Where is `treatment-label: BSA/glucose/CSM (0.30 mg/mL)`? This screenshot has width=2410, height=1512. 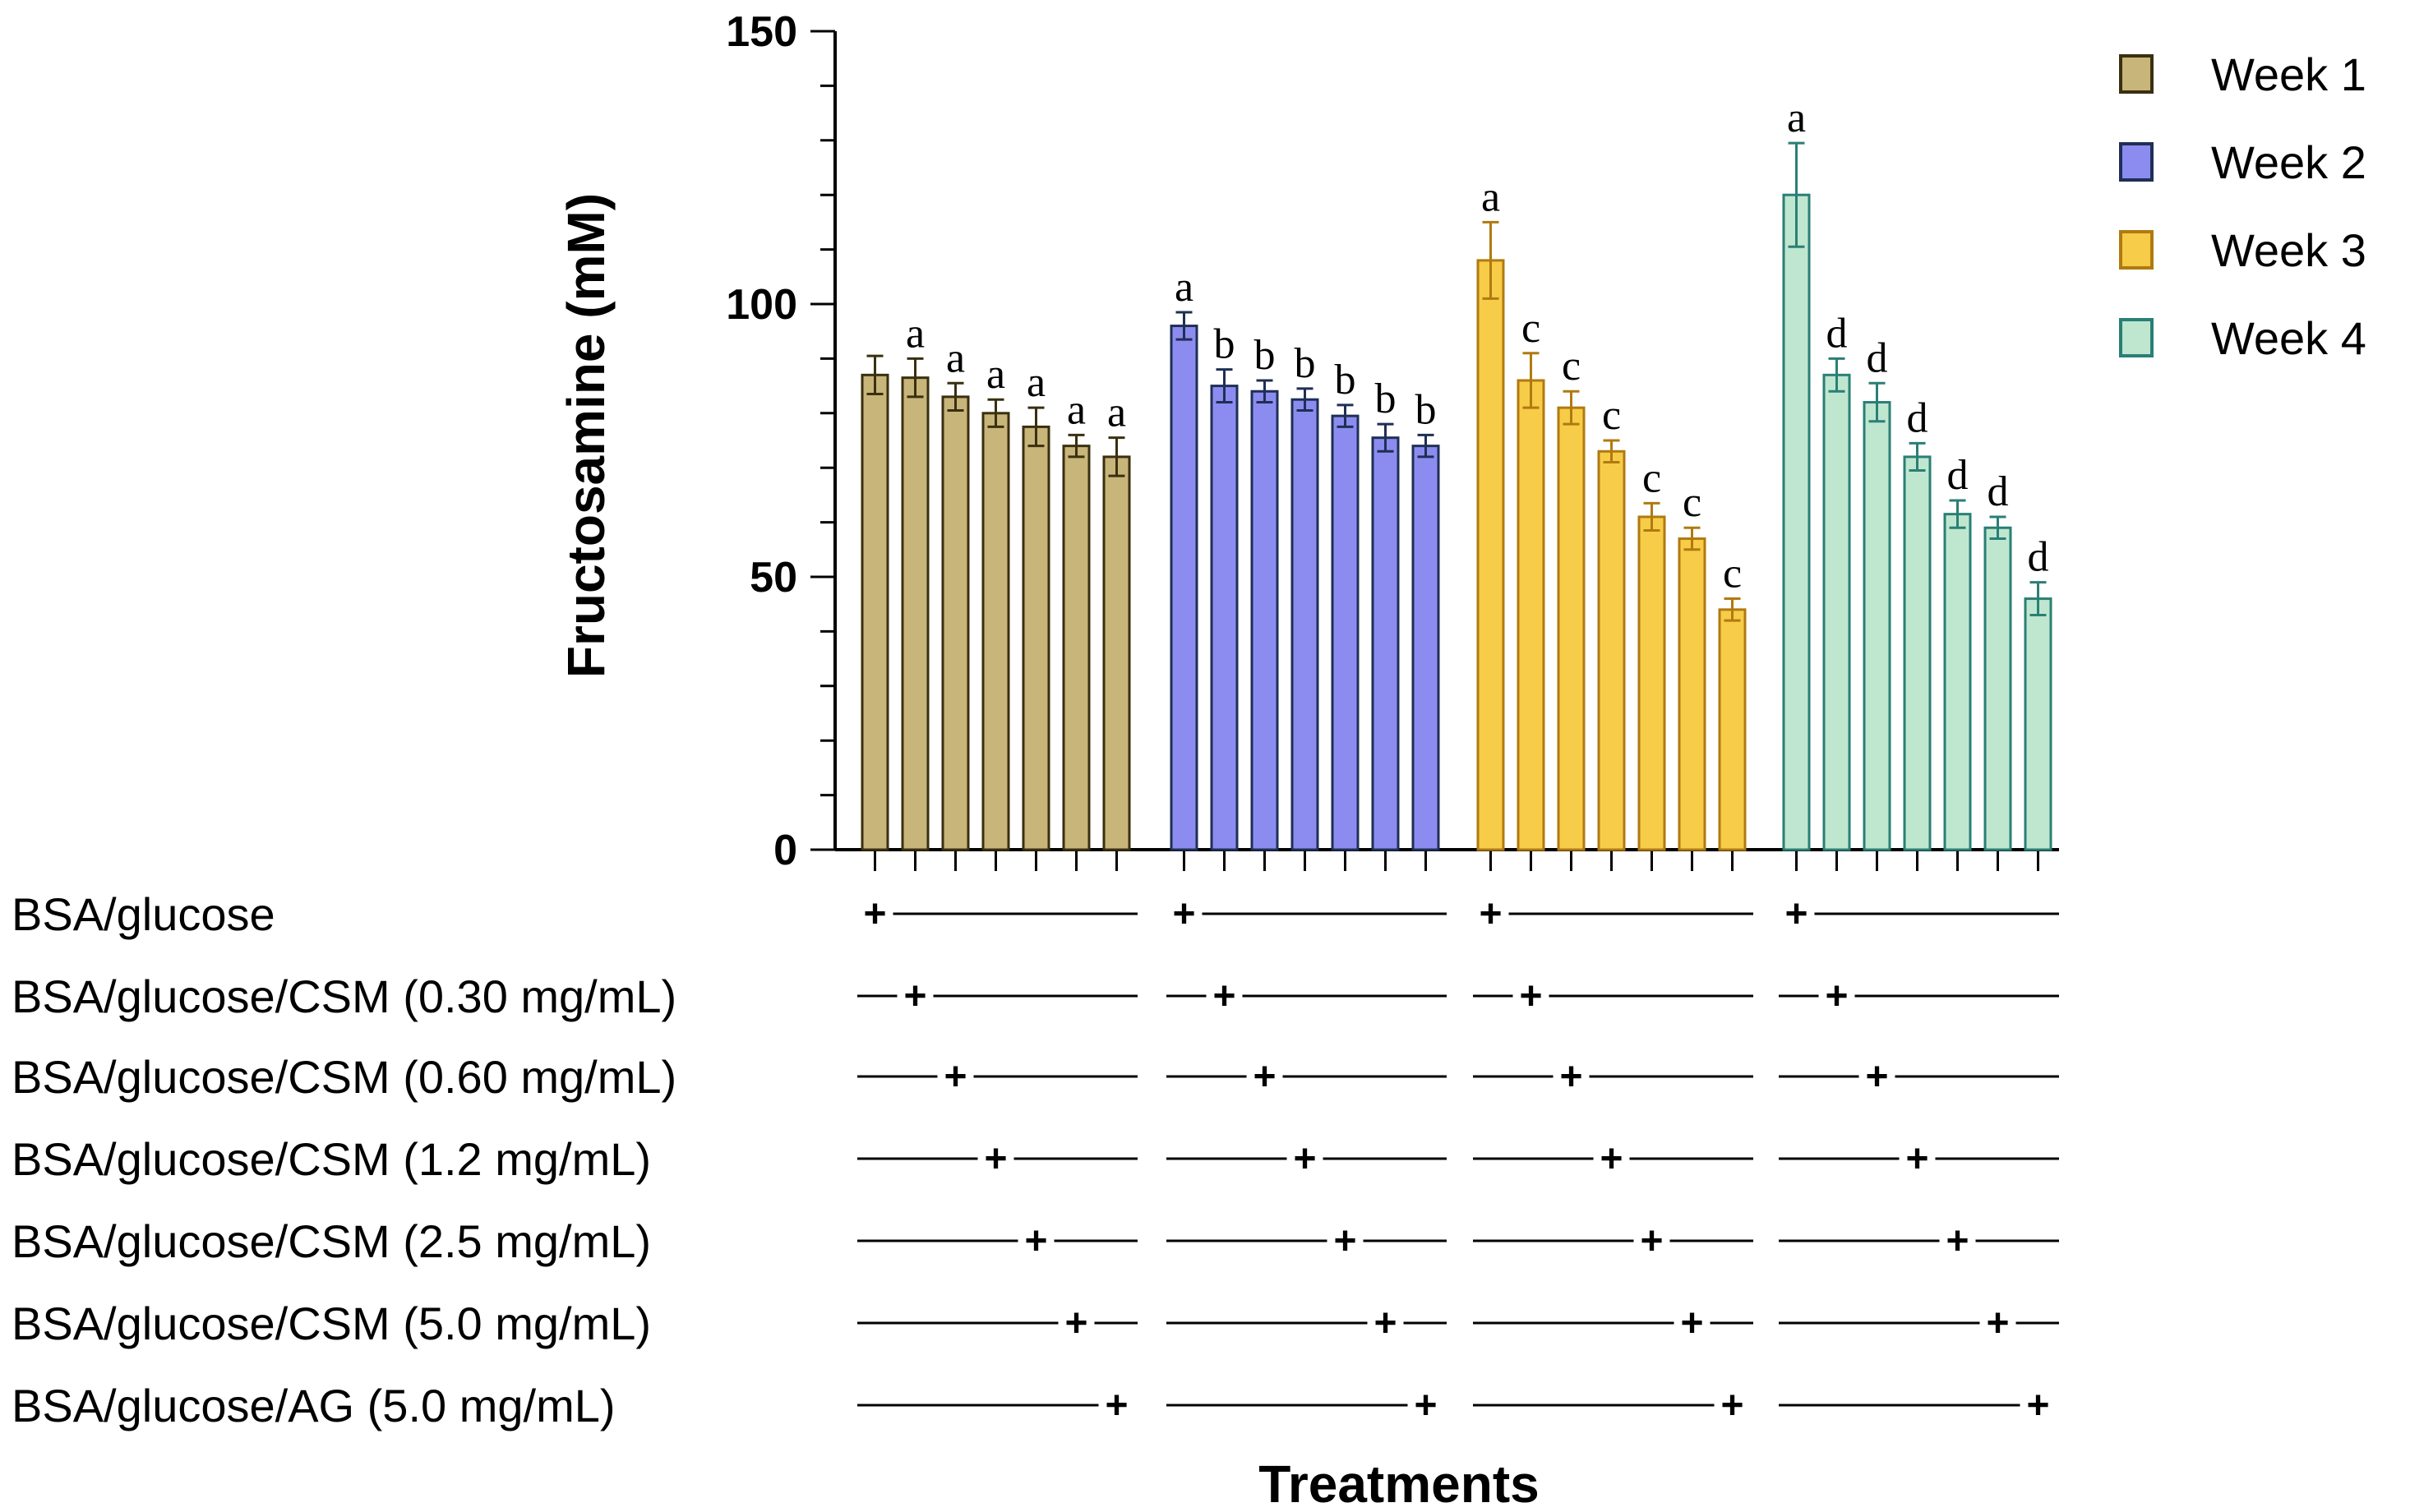
treatment-label: BSA/glucose/CSM (0.30 mg/mL) is located at coordinates (344, 996).